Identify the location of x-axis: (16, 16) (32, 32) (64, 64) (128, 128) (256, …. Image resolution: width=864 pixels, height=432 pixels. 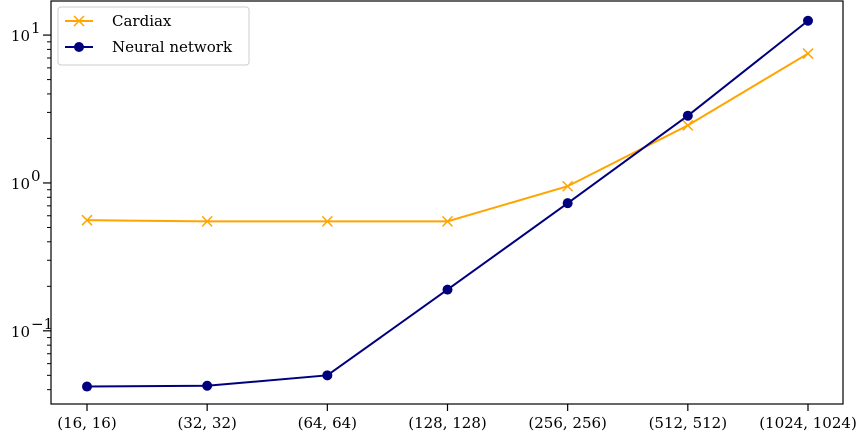
(457, 418).